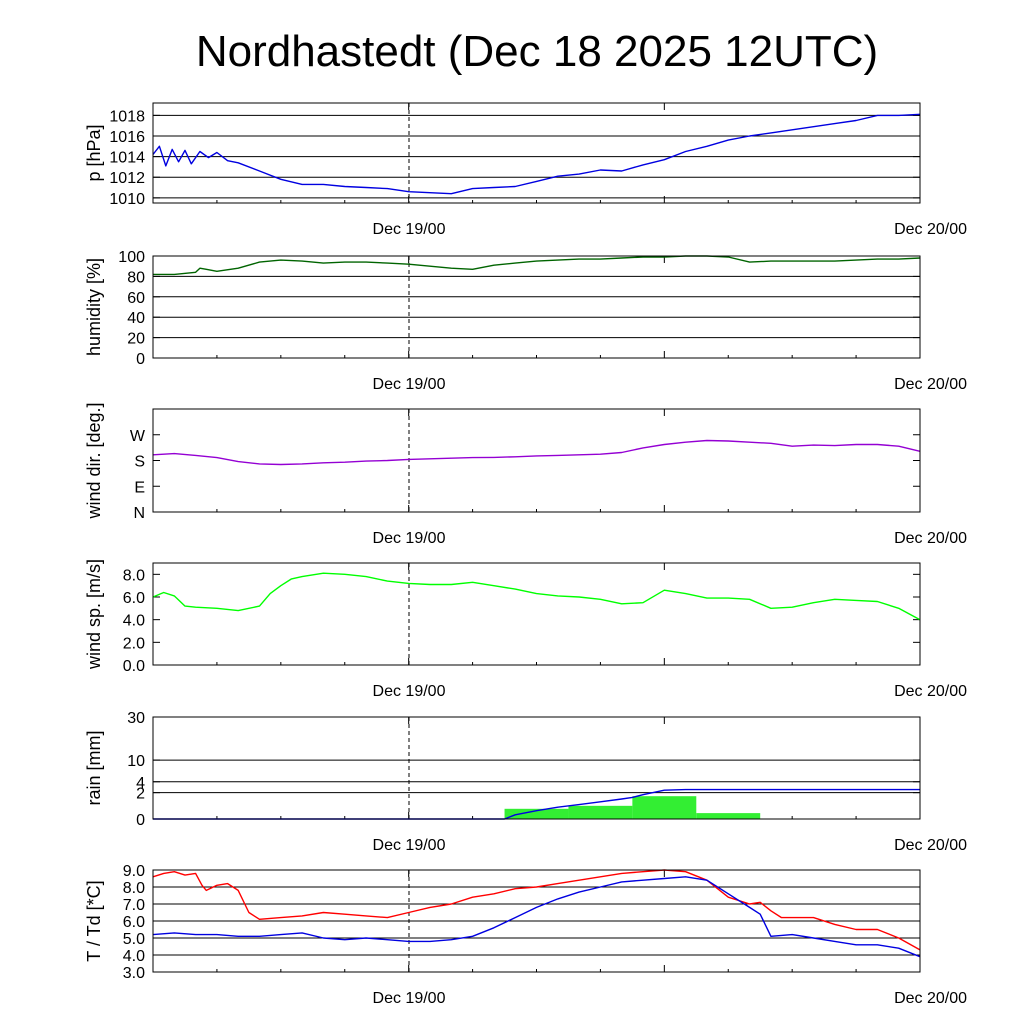  I want to click on series-line-T, so click(536, 910).